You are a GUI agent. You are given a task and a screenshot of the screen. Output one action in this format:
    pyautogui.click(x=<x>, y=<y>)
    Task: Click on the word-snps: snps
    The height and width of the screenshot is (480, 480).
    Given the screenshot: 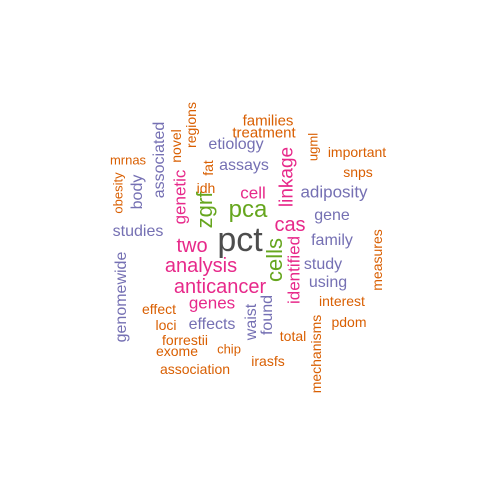 What is the action you would take?
    pyautogui.click(x=358, y=172)
    